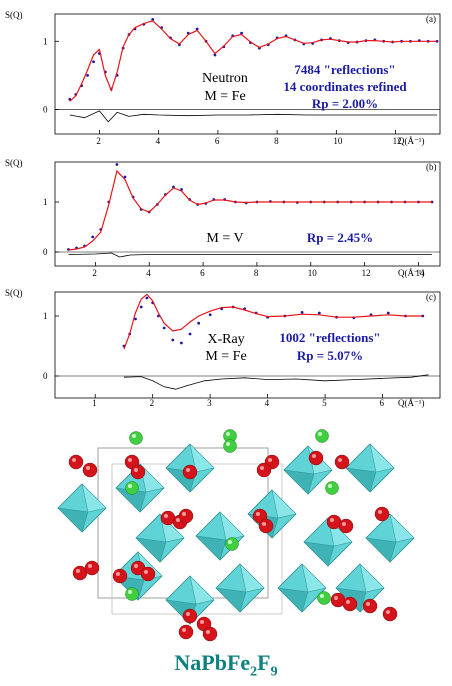  What do you see at coordinates (267, 403) in the screenshot?
I see `x-tick-label: 4` at bounding box center [267, 403].